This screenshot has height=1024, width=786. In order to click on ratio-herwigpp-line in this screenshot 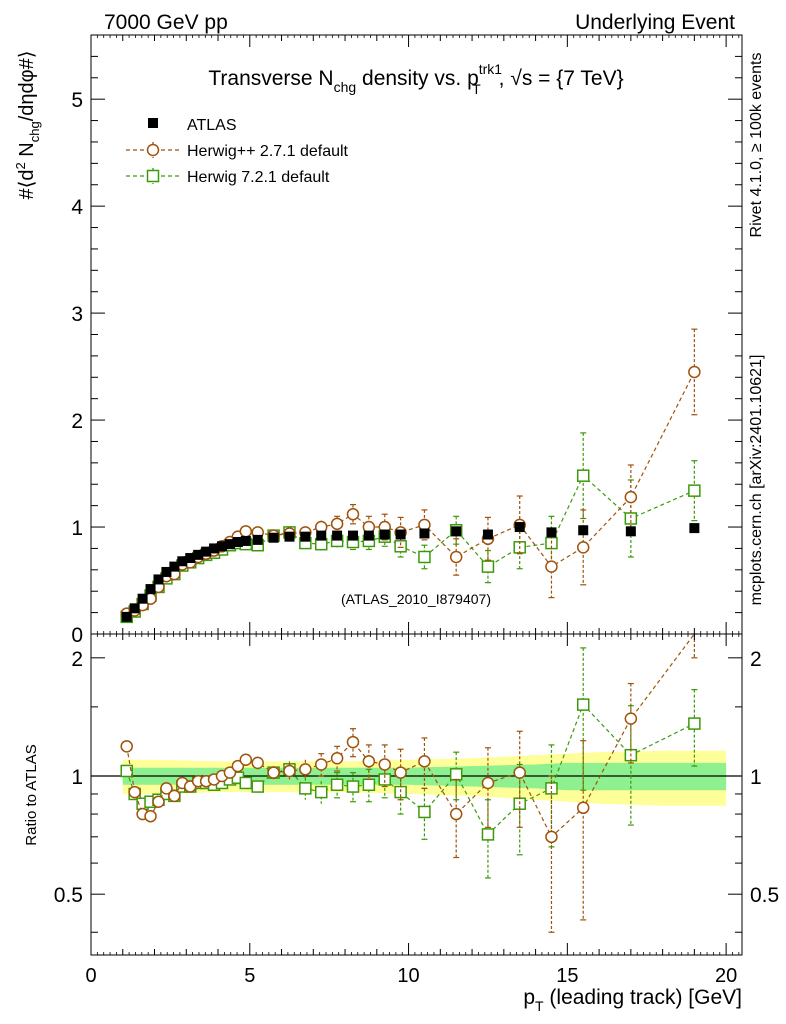, I will do `click(410, 735)`.